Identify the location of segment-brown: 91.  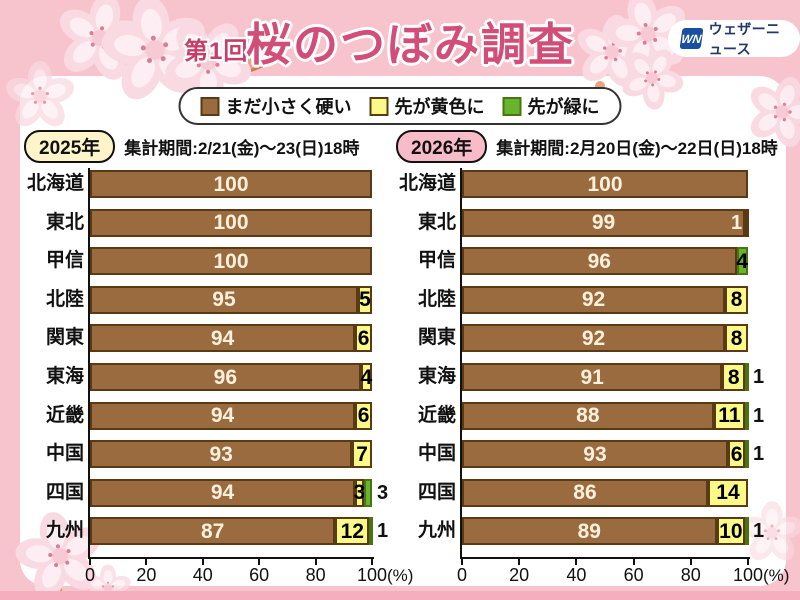
(592, 377).